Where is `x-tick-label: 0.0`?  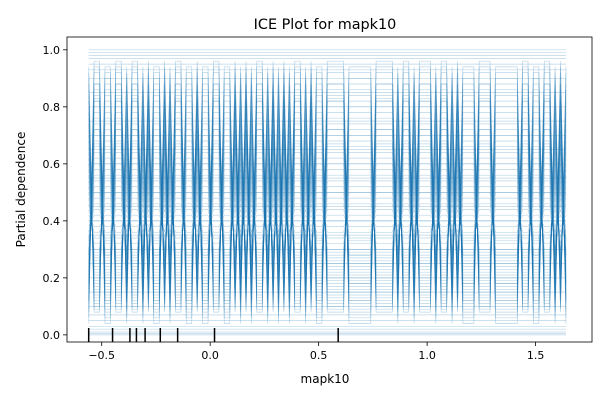
x-tick-label: 0.0 is located at coordinates (210, 355).